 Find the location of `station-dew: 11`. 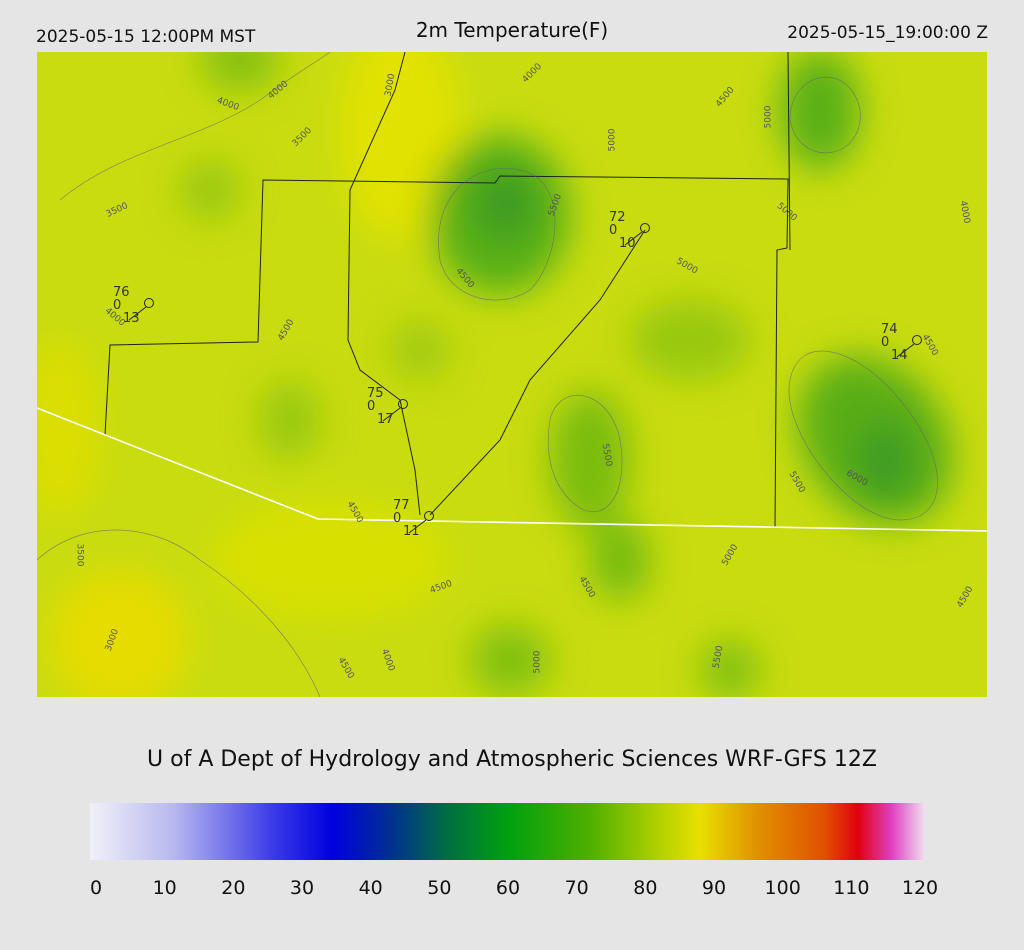

station-dew: 11 is located at coordinates (411, 531).